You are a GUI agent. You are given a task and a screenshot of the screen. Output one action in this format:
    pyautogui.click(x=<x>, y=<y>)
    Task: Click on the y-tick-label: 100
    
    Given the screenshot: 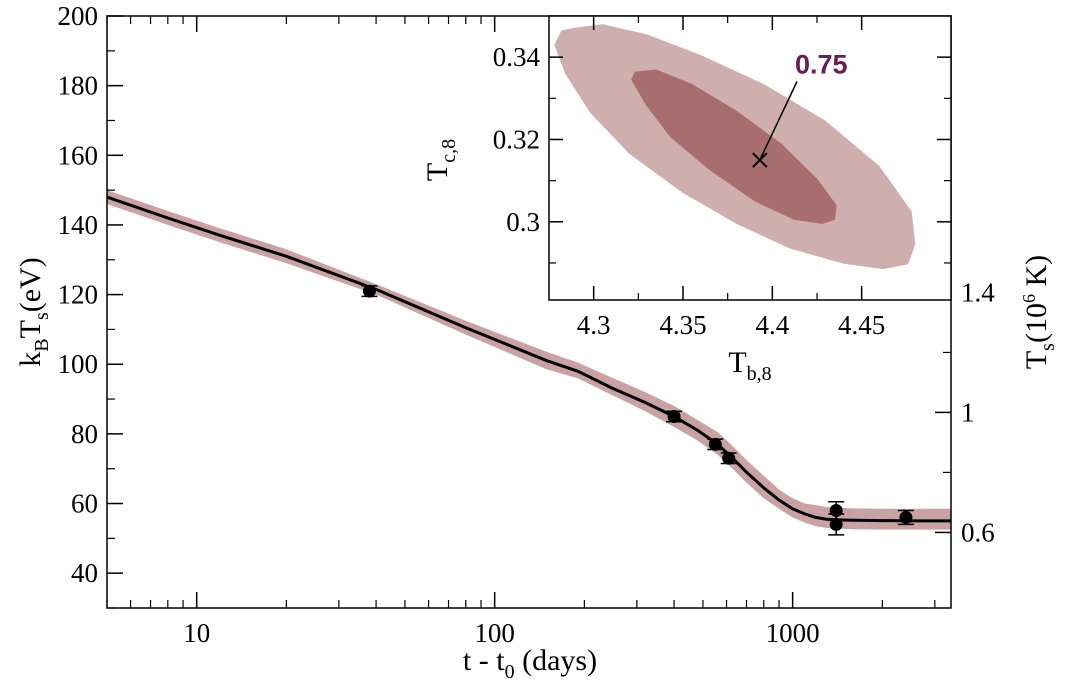 What is the action you would take?
    pyautogui.click(x=78, y=364)
    